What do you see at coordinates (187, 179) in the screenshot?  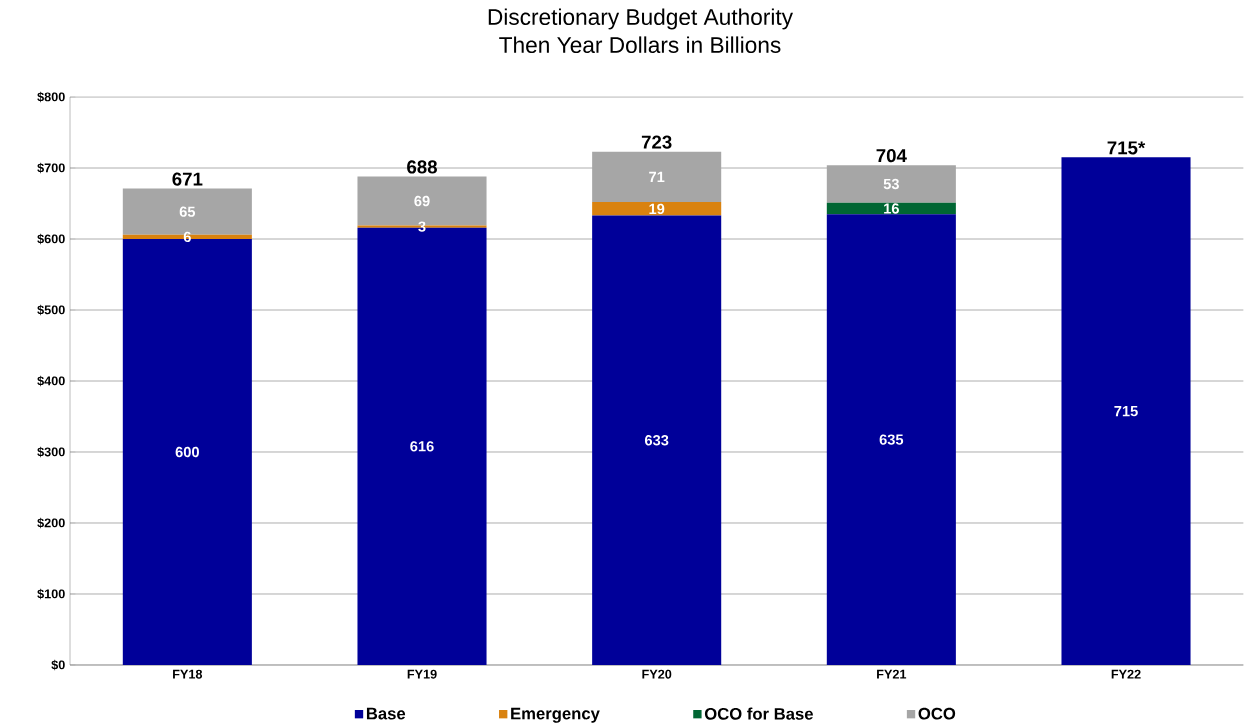 I see `total-label: 671` at bounding box center [187, 179].